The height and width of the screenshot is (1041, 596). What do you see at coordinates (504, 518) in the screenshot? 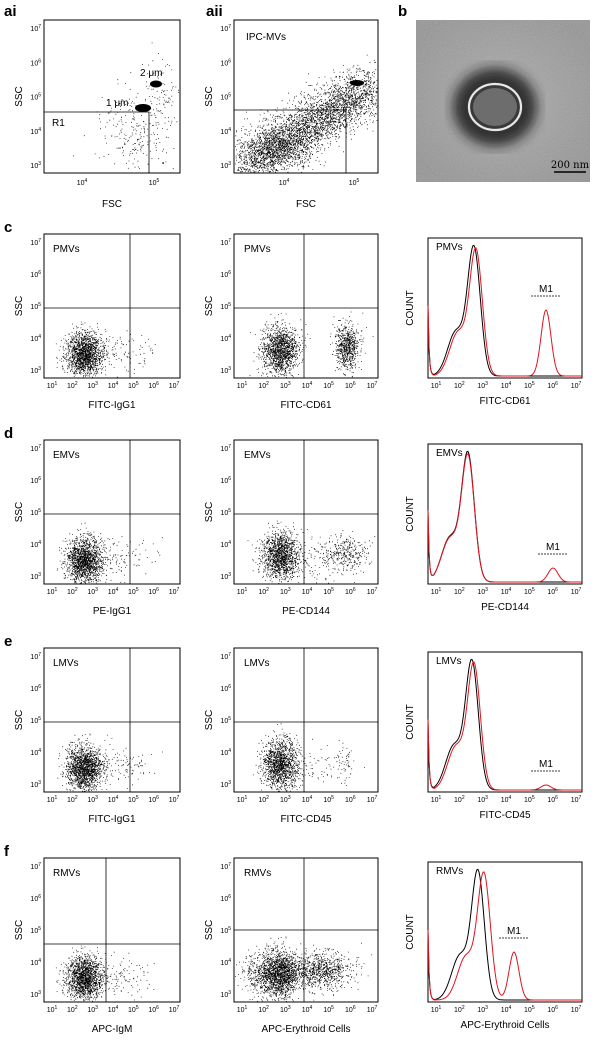
I see `marker-curve` at bounding box center [504, 518].